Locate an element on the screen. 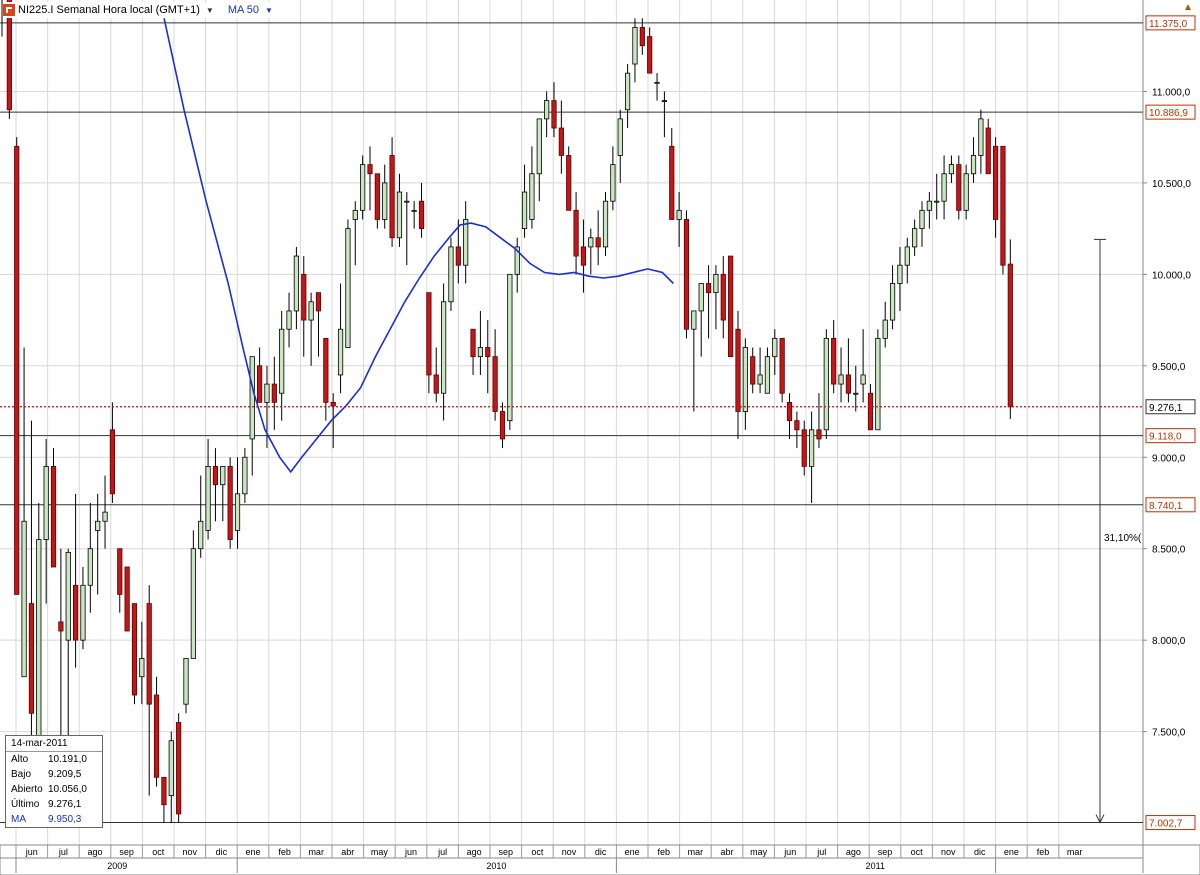 This screenshot has height=875, width=1200. month-label: dic is located at coordinates (222, 852).